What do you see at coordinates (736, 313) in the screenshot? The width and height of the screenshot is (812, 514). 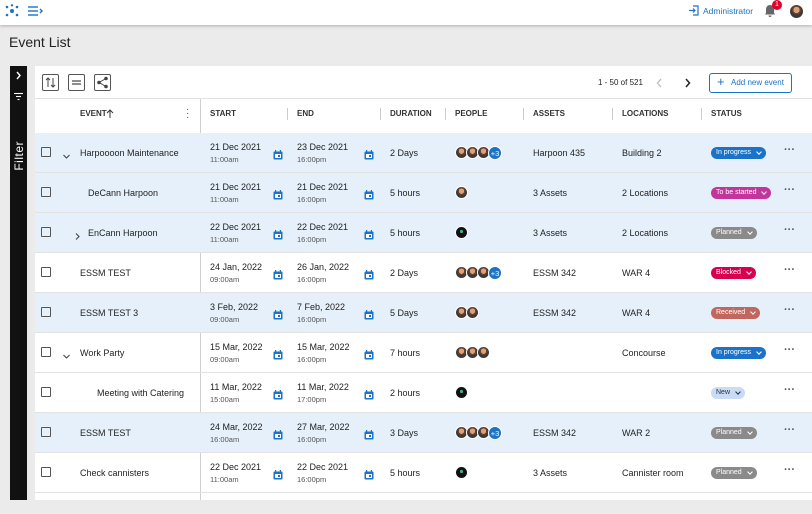 I see `status-badge: Received` at bounding box center [736, 313].